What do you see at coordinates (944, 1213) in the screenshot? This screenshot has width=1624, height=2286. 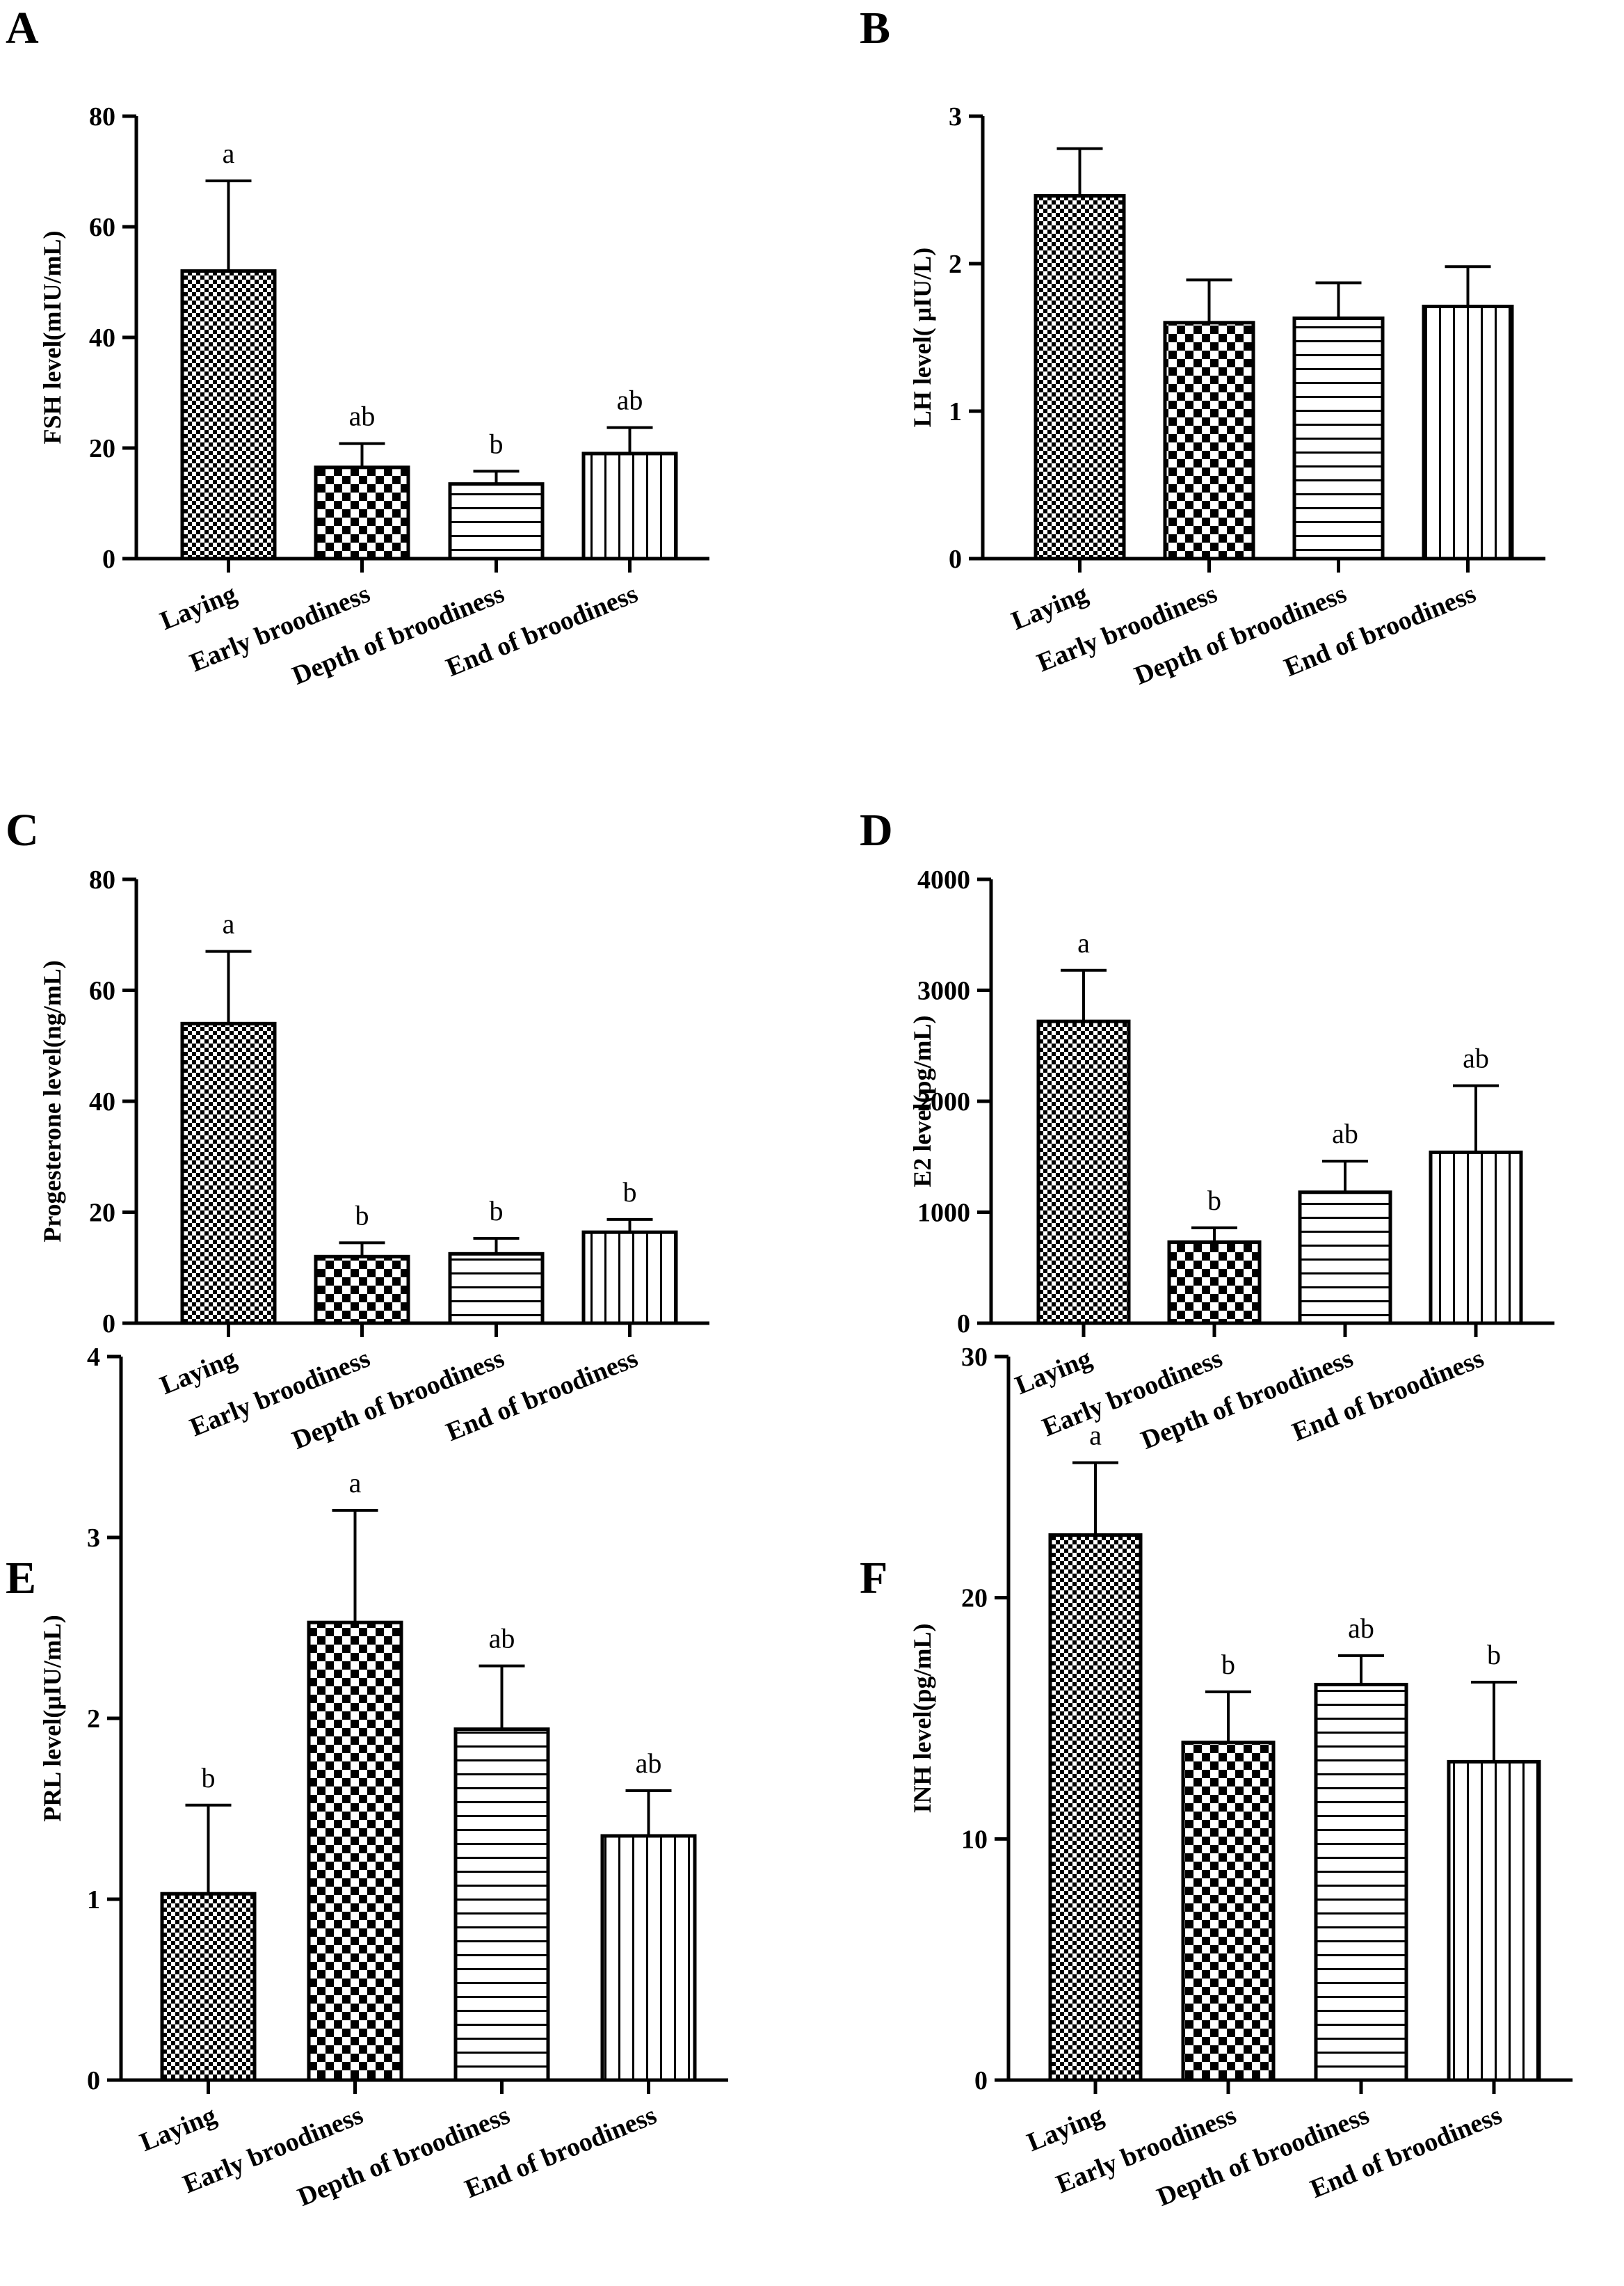 I see `y-tick-label: 1000` at bounding box center [944, 1213].